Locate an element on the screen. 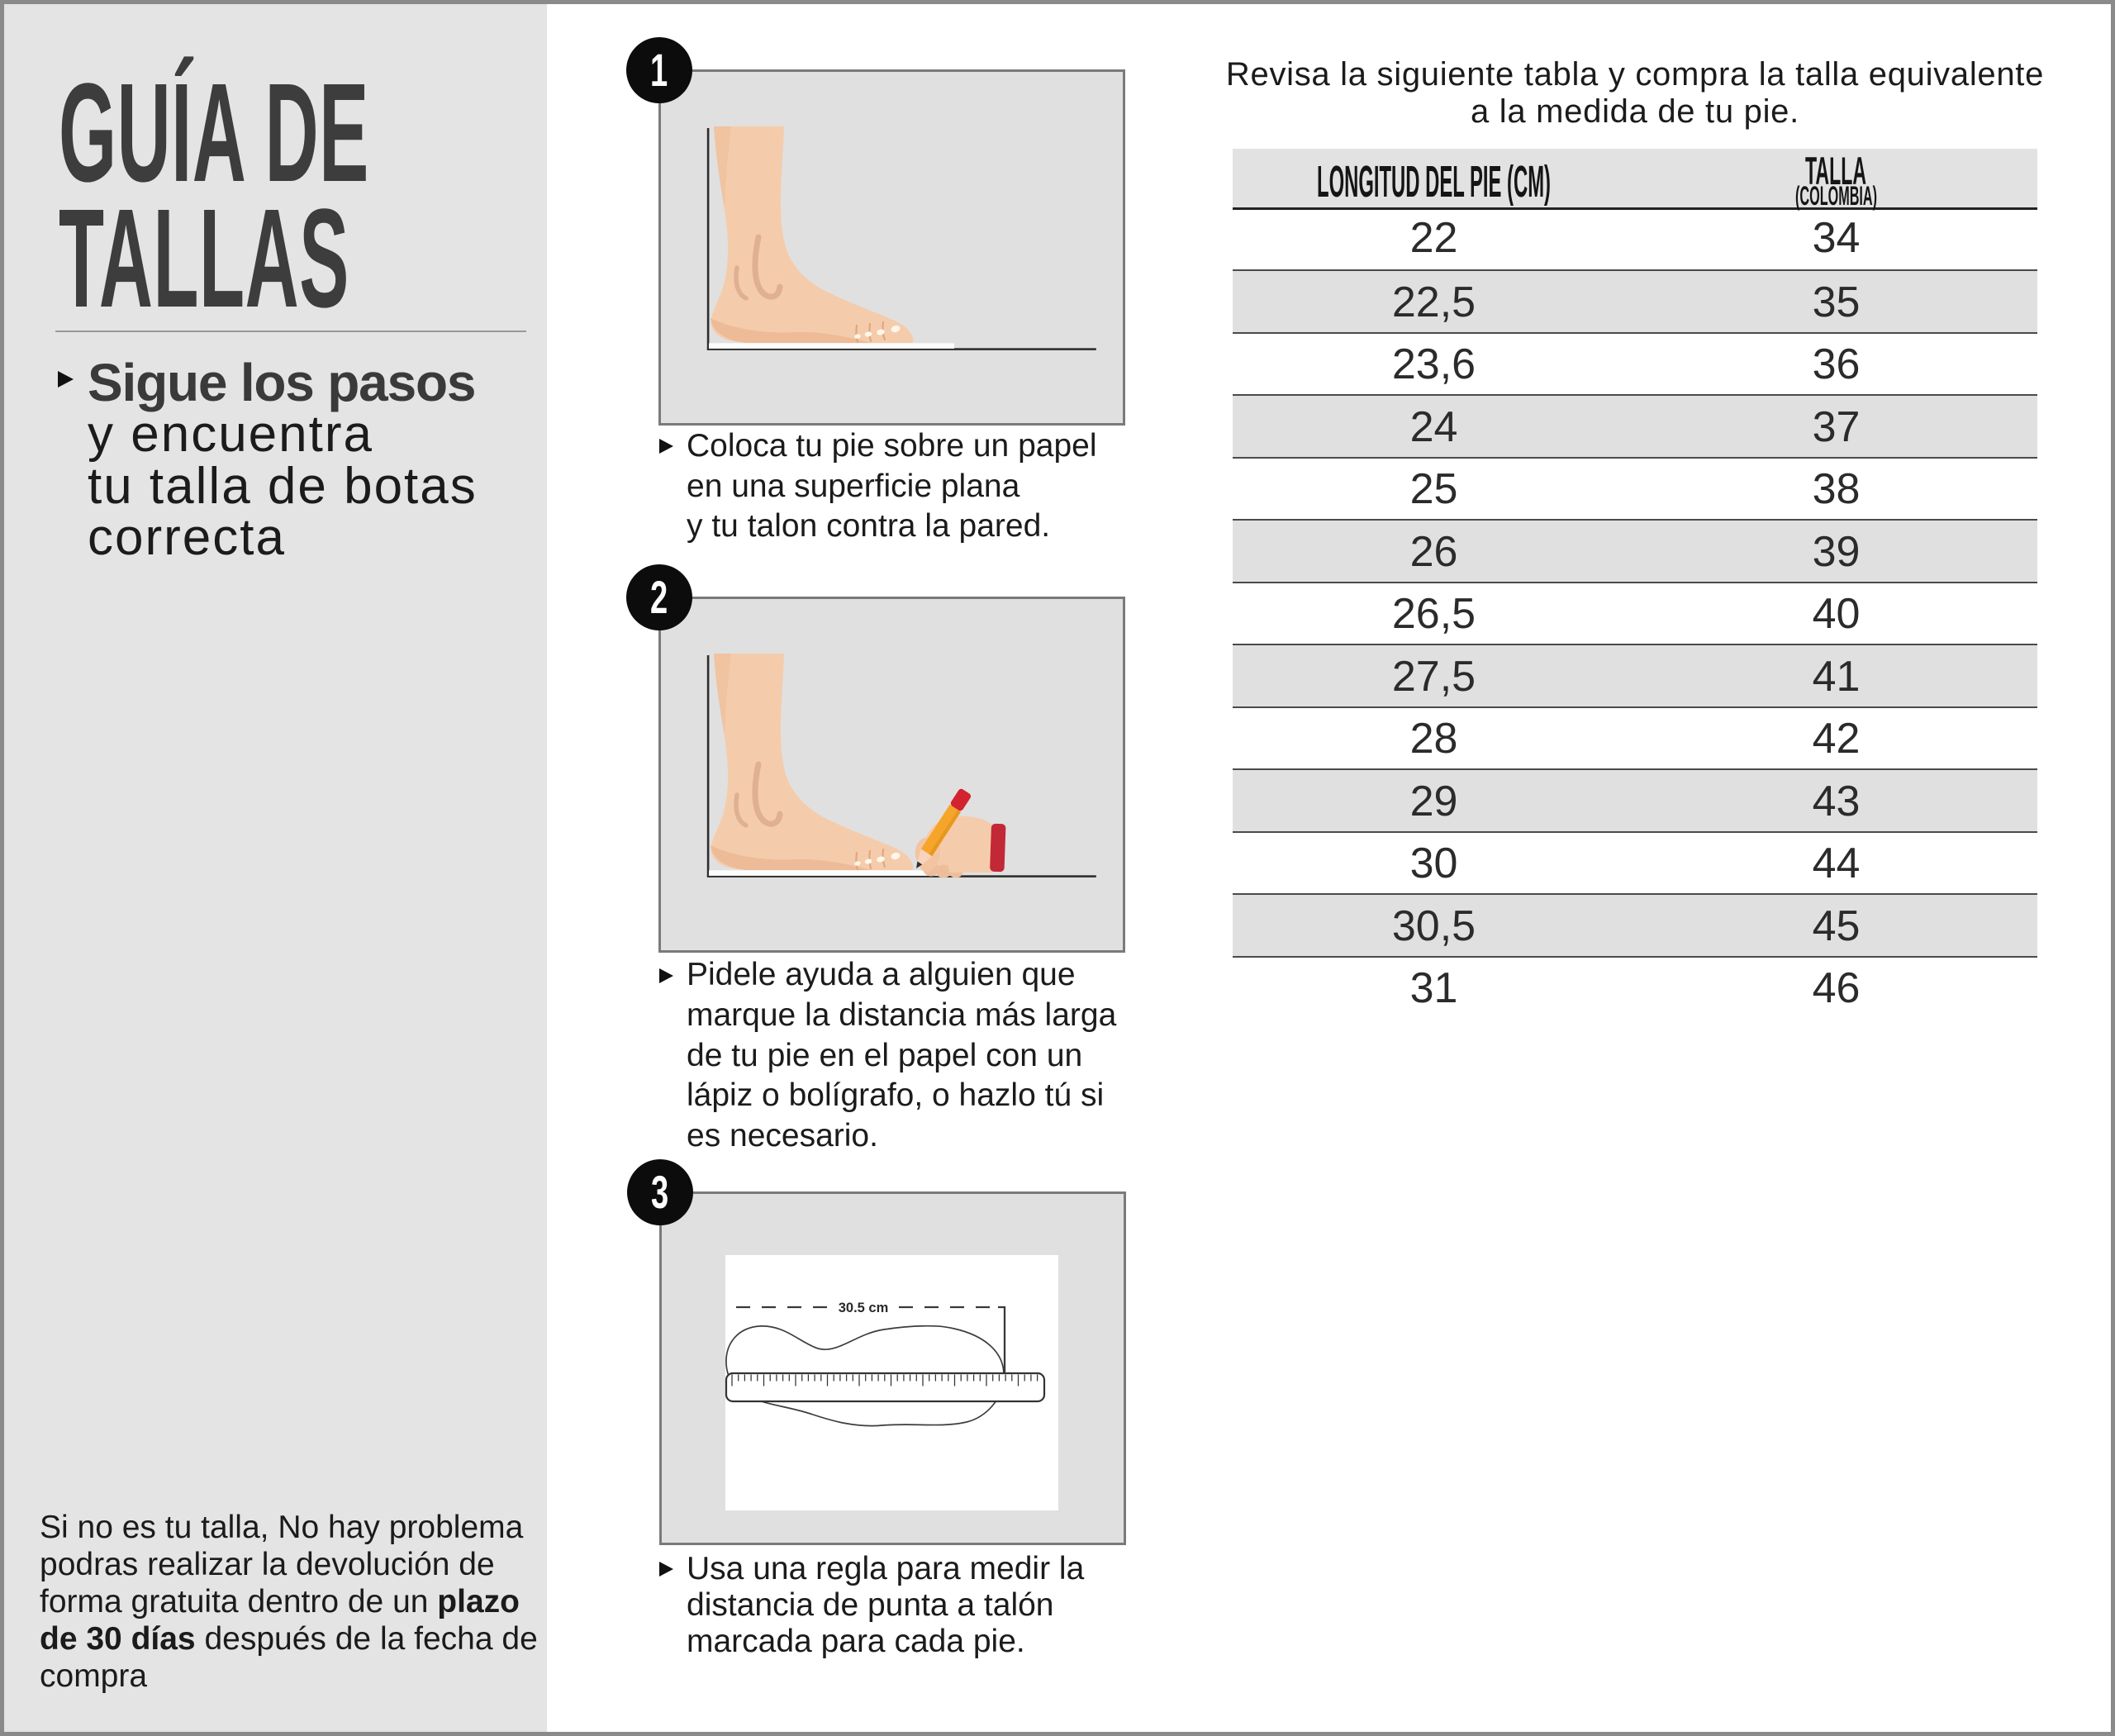 The height and width of the screenshot is (1736, 2115). svg-text: 30.5 cm is located at coordinates (864, 1308).